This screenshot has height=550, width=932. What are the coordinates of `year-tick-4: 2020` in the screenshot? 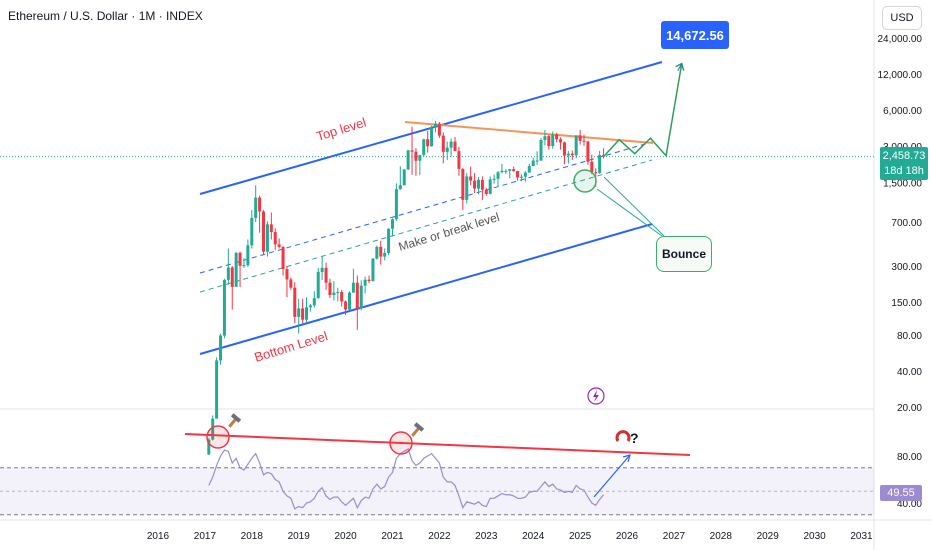 It's located at (345, 536).